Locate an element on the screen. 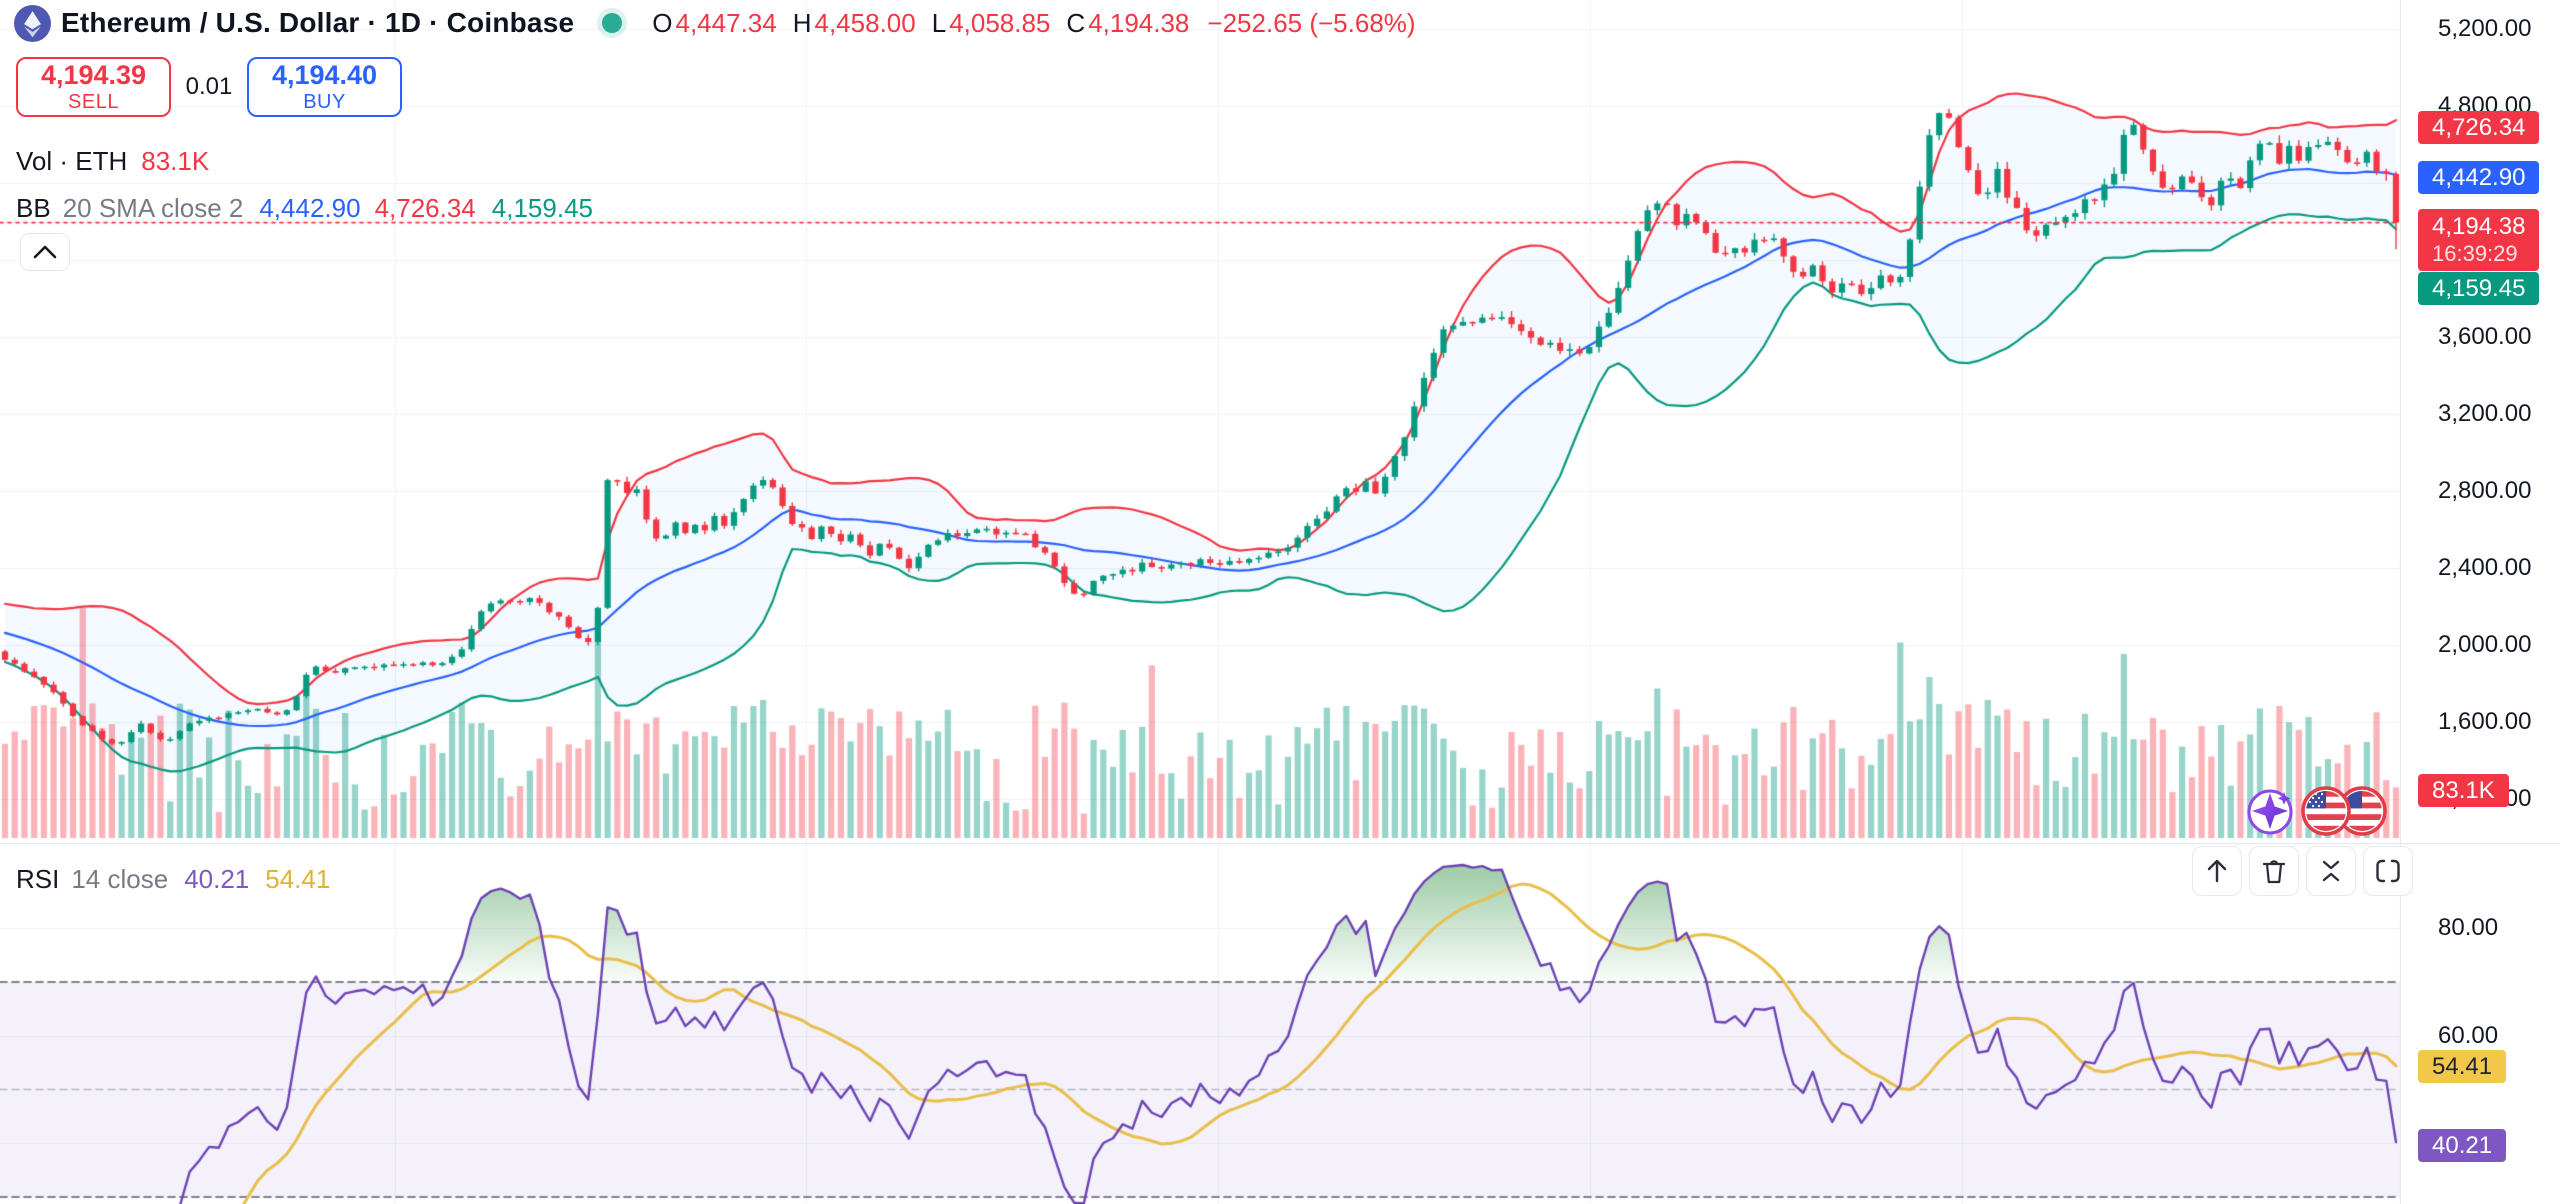 The width and height of the screenshot is (2560, 1204). close-value: 4,194.38 is located at coordinates (1139, 22).